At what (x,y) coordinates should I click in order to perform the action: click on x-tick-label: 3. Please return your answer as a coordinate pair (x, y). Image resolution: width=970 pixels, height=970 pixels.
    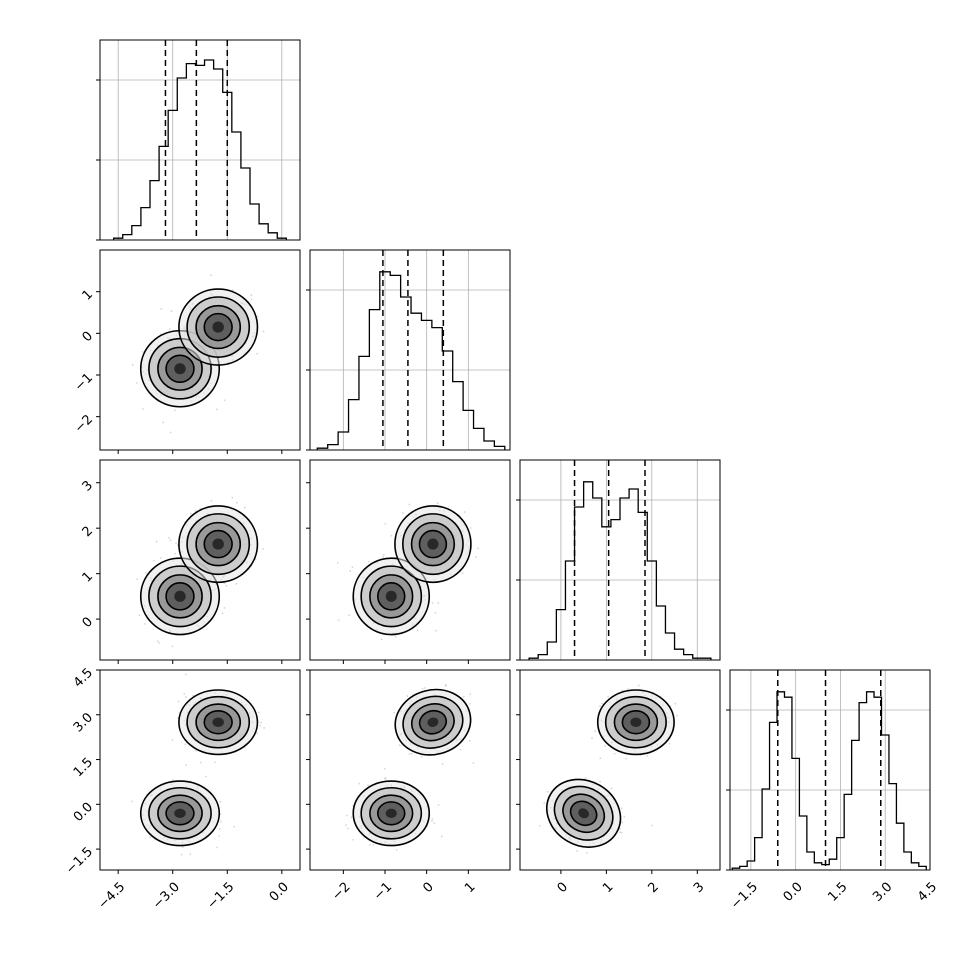
    Looking at the image, I should click on (699, 888).